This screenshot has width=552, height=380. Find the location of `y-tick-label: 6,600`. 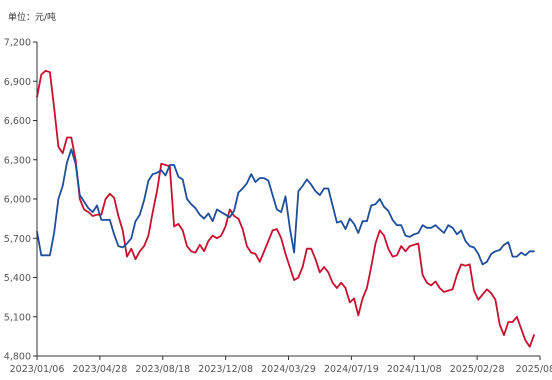

y-tick-label: 6,600 is located at coordinates (17, 121).